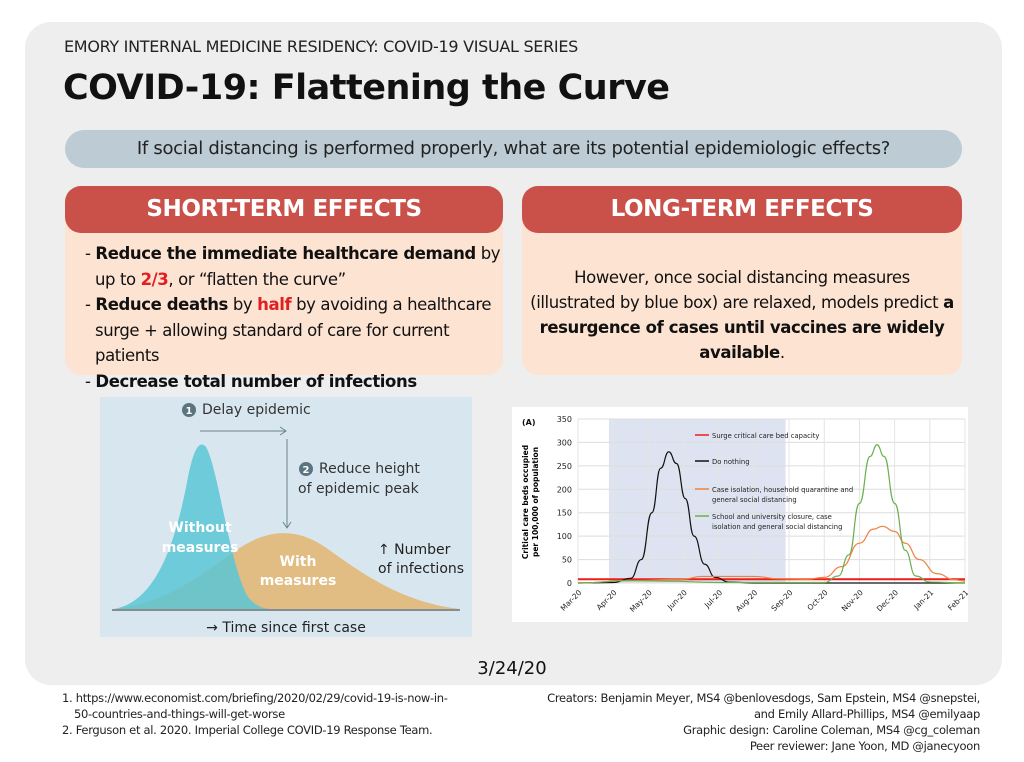 The width and height of the screenshot is (1024, 762). Describe the element at coordinates (525, 502) in the screenshot. I see `y-axis-label: Critical care beds occupied` at that location.